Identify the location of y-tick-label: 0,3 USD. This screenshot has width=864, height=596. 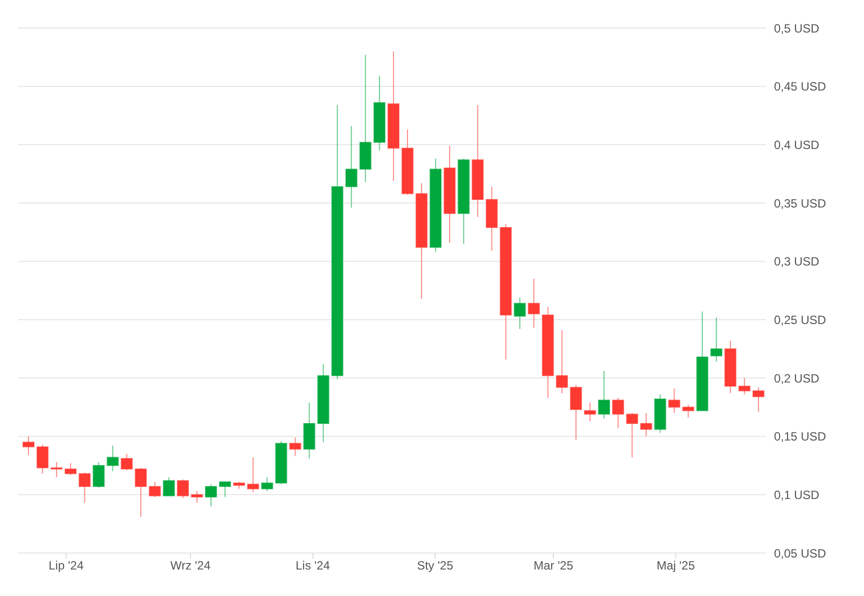
(797, 261).